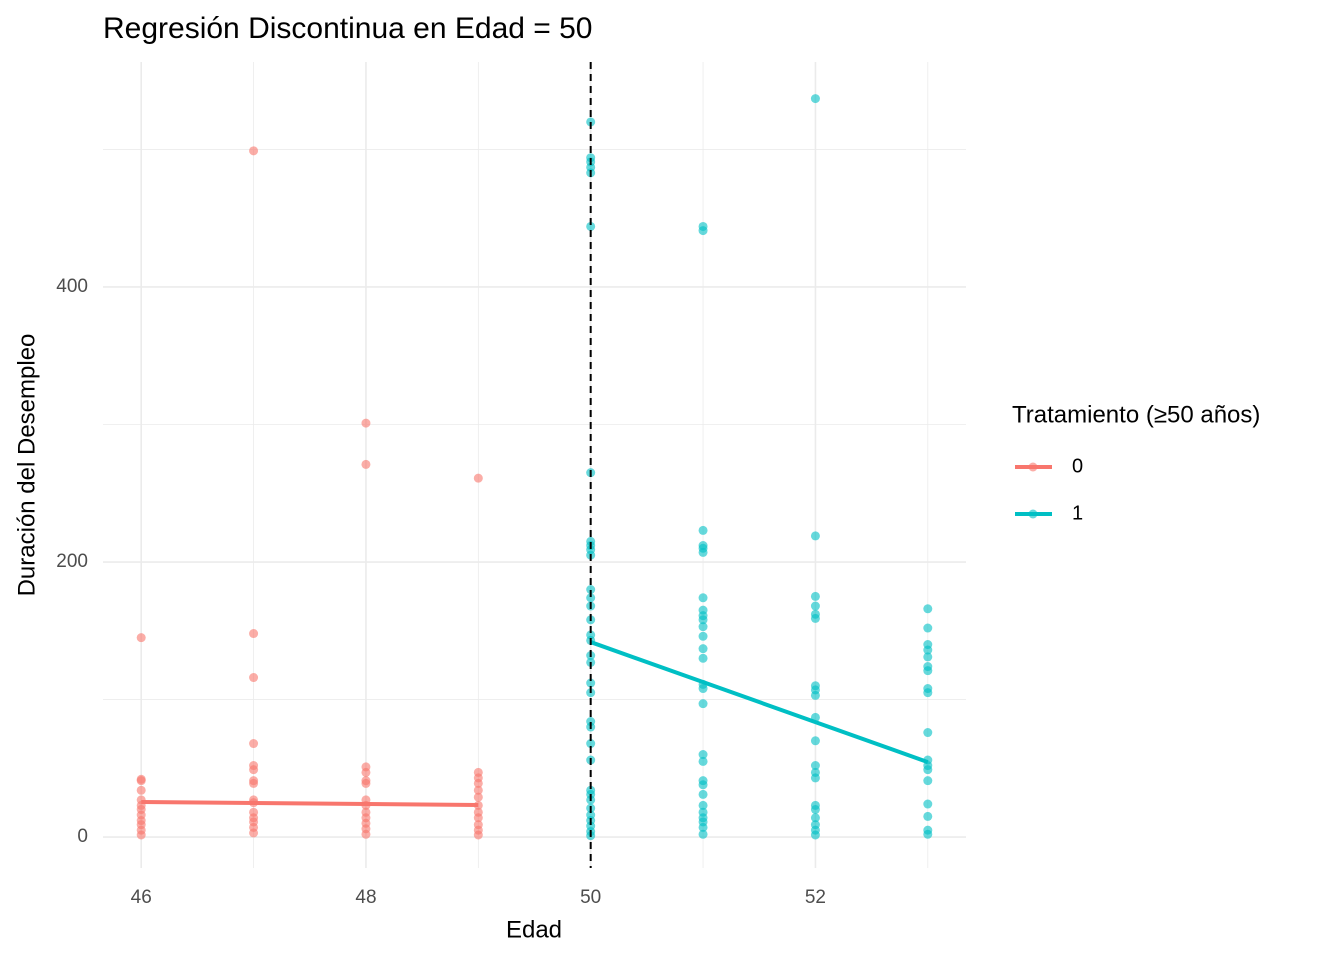 The width and height of the screenshot is (1344, 960). Describe the element at coordinates (26, 465) in the screenshot. I see `y-axis-title: Duración del Desempleo` at that location.